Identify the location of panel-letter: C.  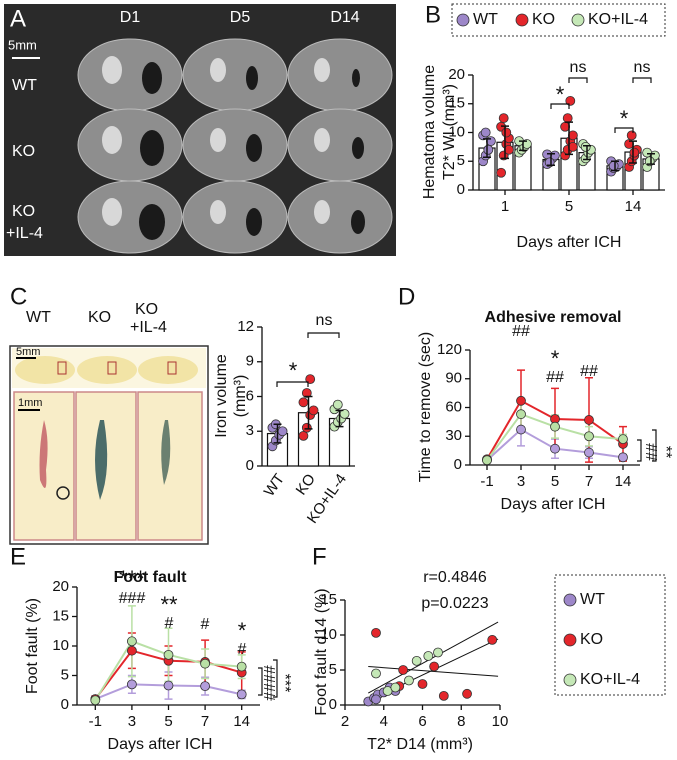
(18, 296).